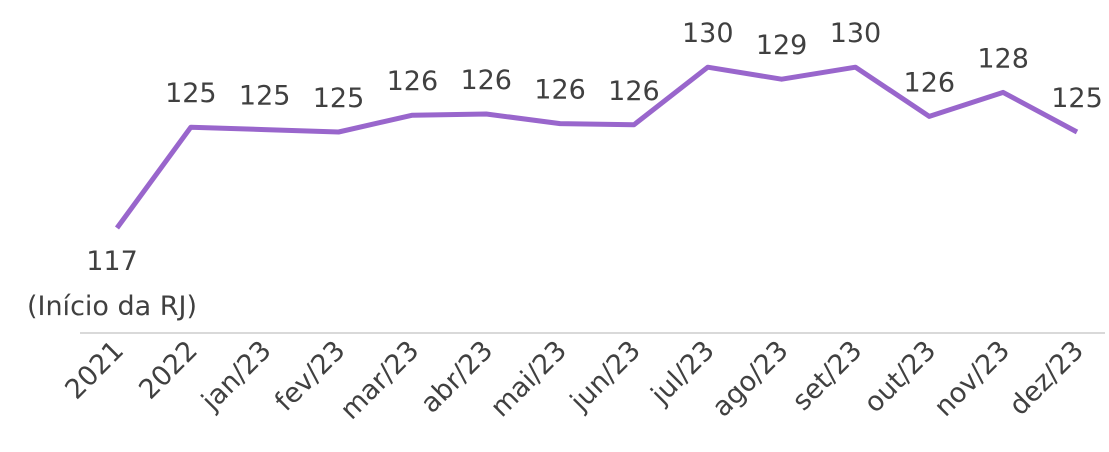 This screenshot has height=452, width=1109. What do you see at coordinates (112, 306) in the screenshot?
I see `annotation: (Início da RJ)` at bounding box center [112, 306].